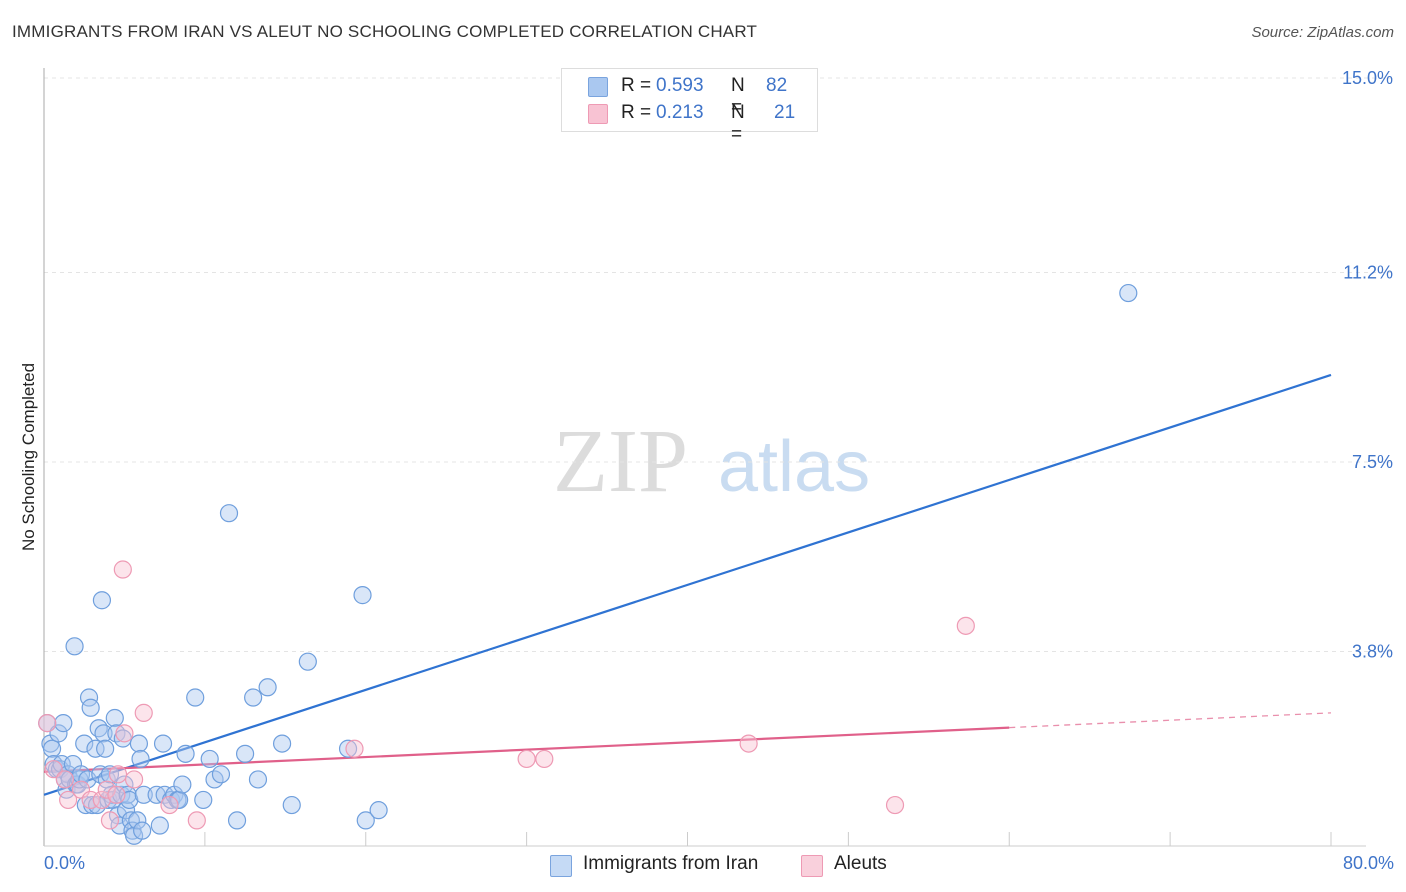 The height and width of the screenshot is (892, 1406). What do you see at coordinates (777, 85) in the screenshot?
I see `legend-n-value: 82` at bounding box center [777, 85].